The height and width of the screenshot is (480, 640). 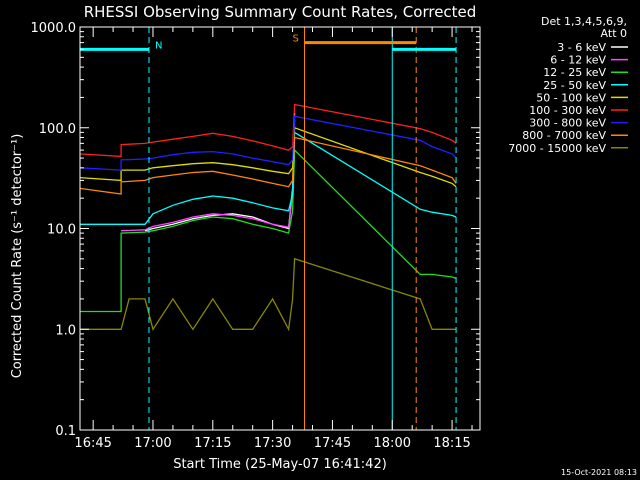 I want to click on y-axis-label: Corrected Count Rate (s⁻¹ detector⁻¹), so click(x=17, y=256).